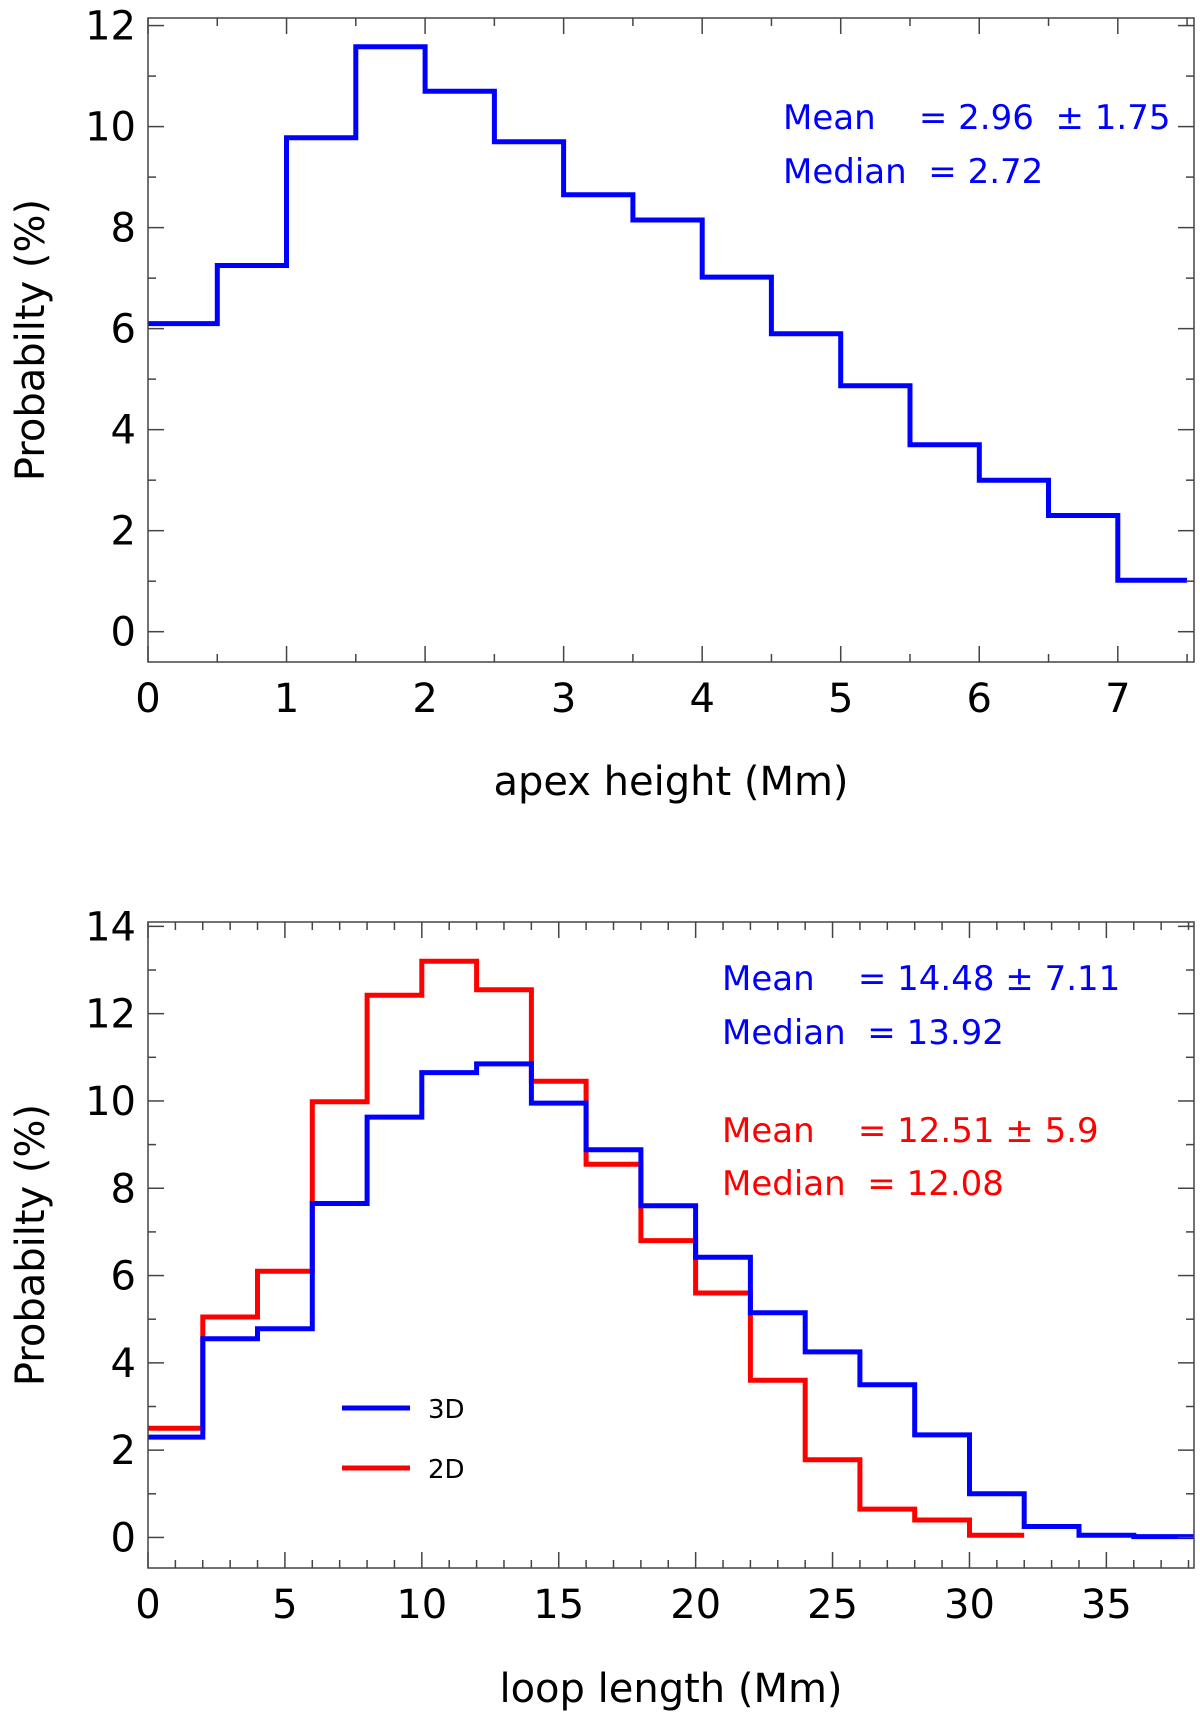  Describe the element at coordinates (670, 1689) in the screenshot. I see `loop-length-x-axis-label: loop length (Mm)` at that location.